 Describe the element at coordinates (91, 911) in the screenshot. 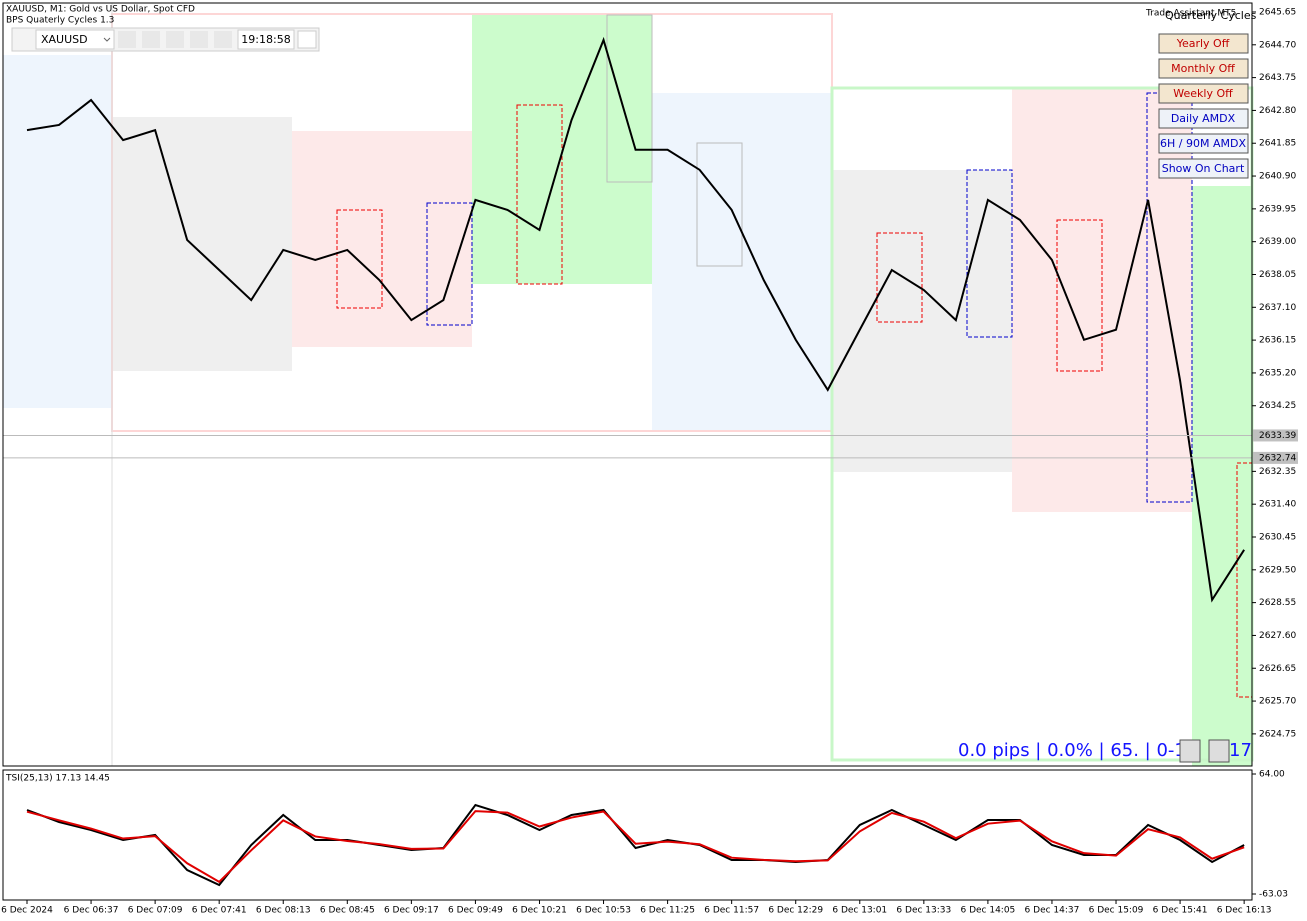

I see `x-tick-label: 6 Dec 06:37` at that location.